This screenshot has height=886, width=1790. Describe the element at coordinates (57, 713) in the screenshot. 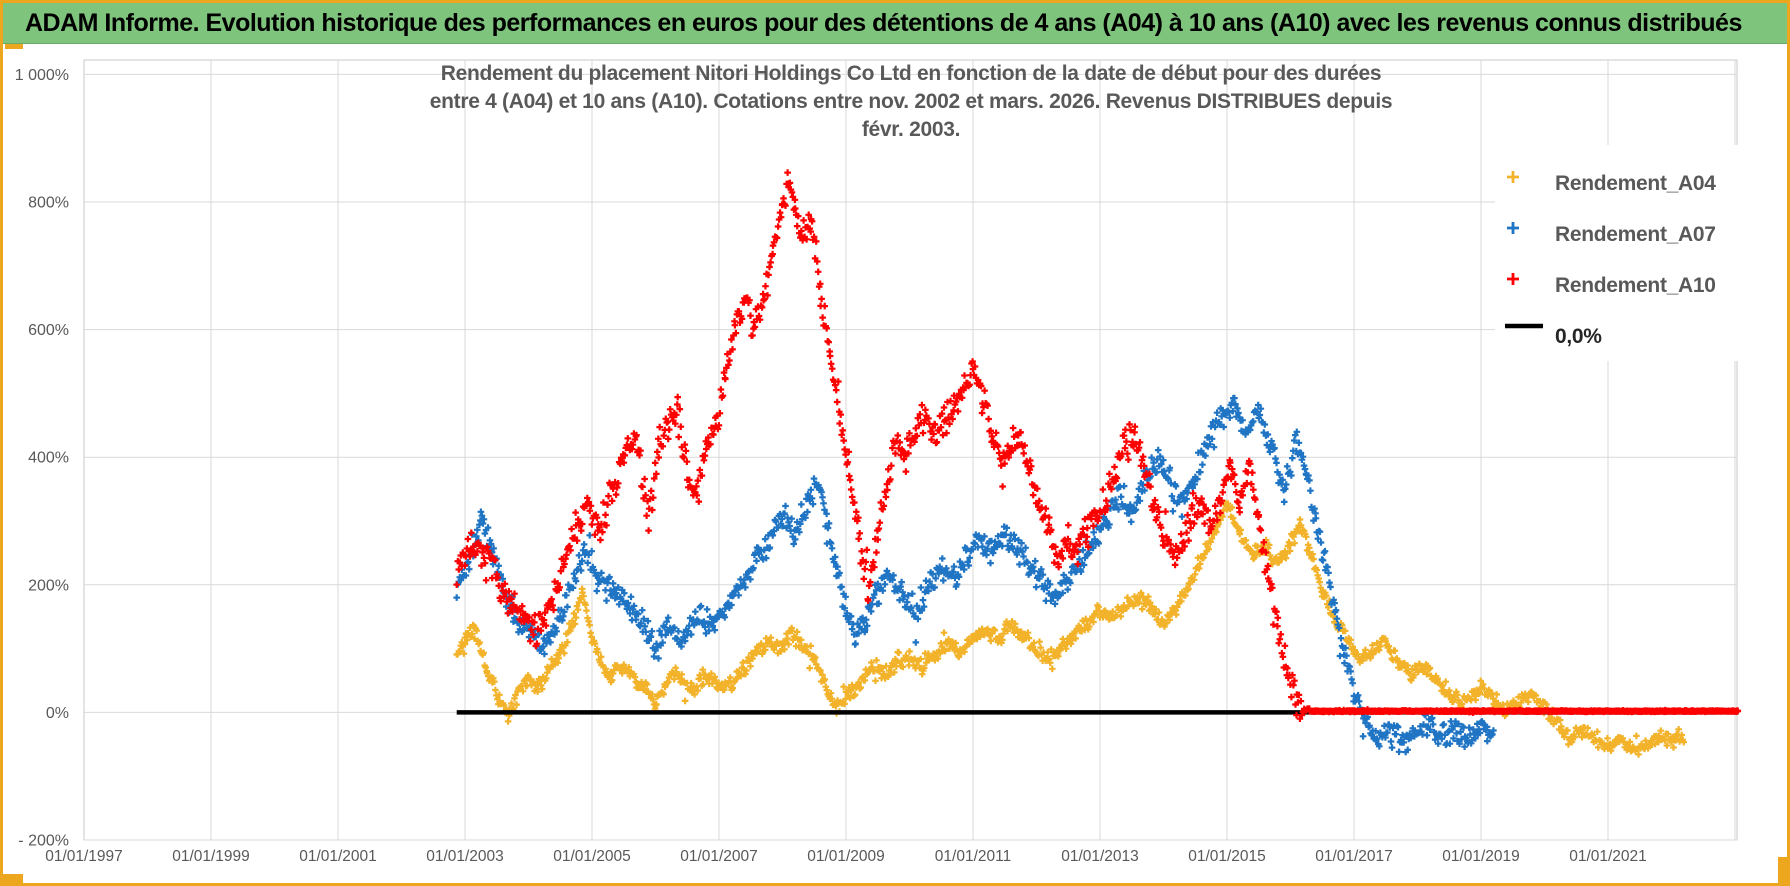

I see `y-tick-label: 0%` at that location.